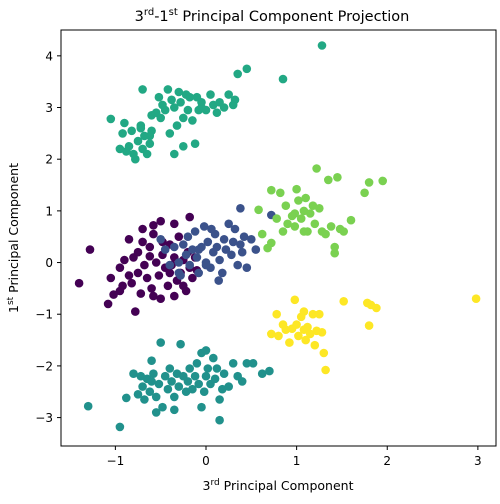  I want to click on y-axis-label-rest: Principal Component, so click(13, 230).